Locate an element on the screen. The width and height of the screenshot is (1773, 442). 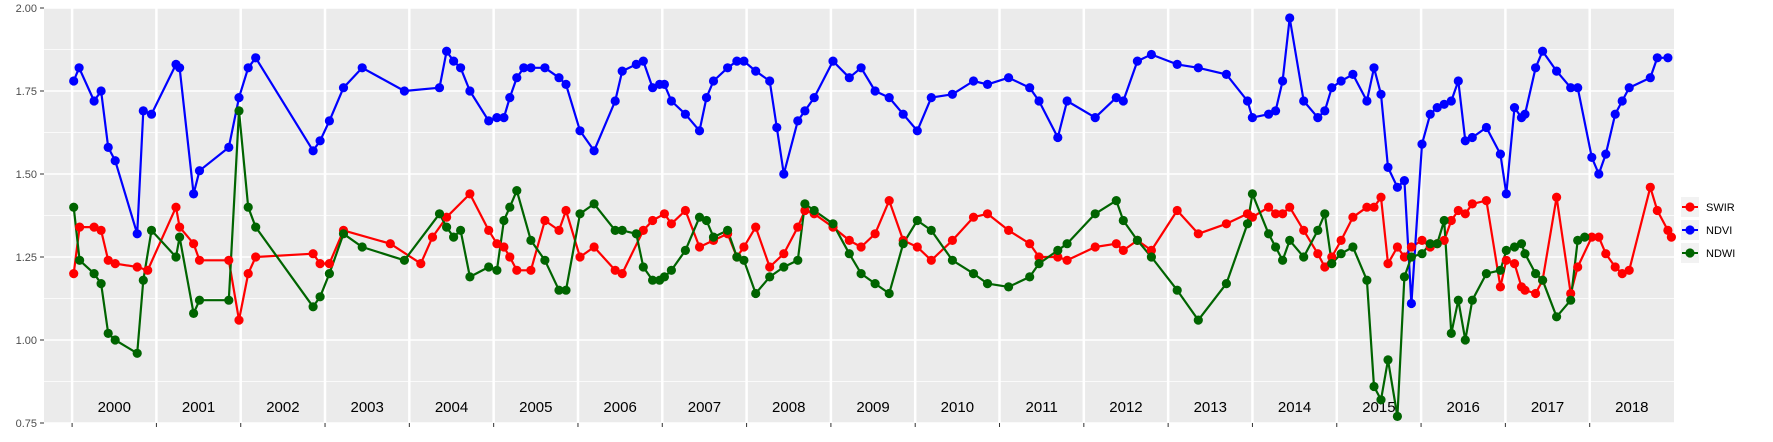
year-label: 2005 is located at coordinates (535, 407).